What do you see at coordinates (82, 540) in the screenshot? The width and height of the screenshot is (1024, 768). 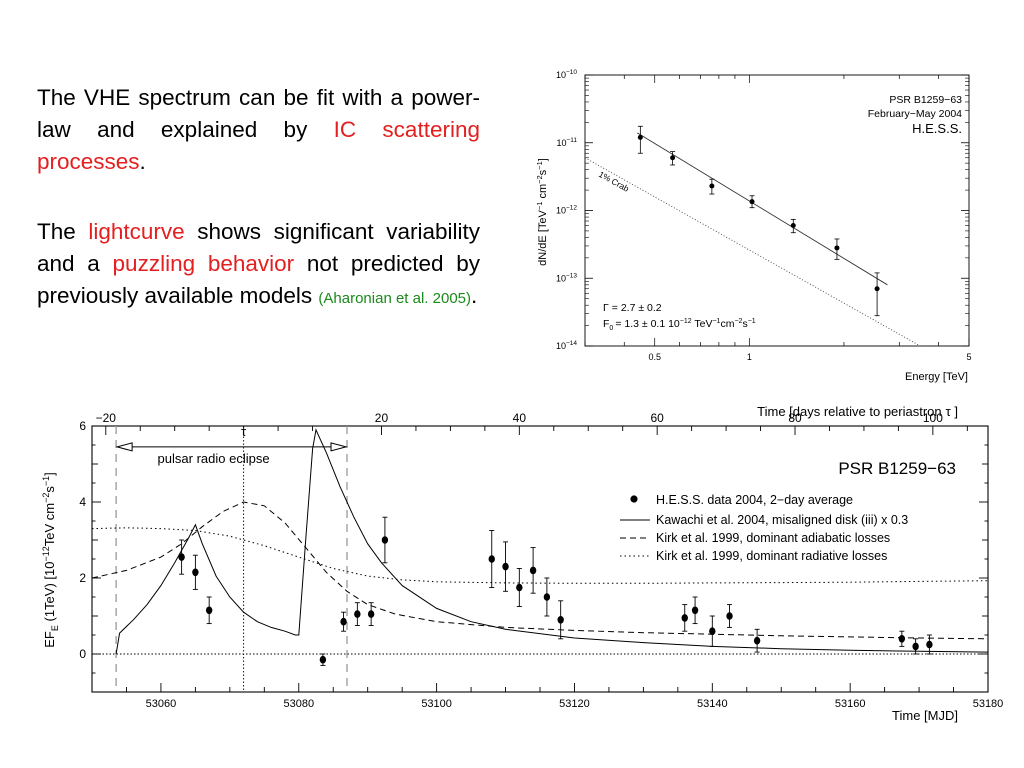 I see `lightcurve-y-tick-labels: 0 2 4 6` at bounding box center [82, 540].